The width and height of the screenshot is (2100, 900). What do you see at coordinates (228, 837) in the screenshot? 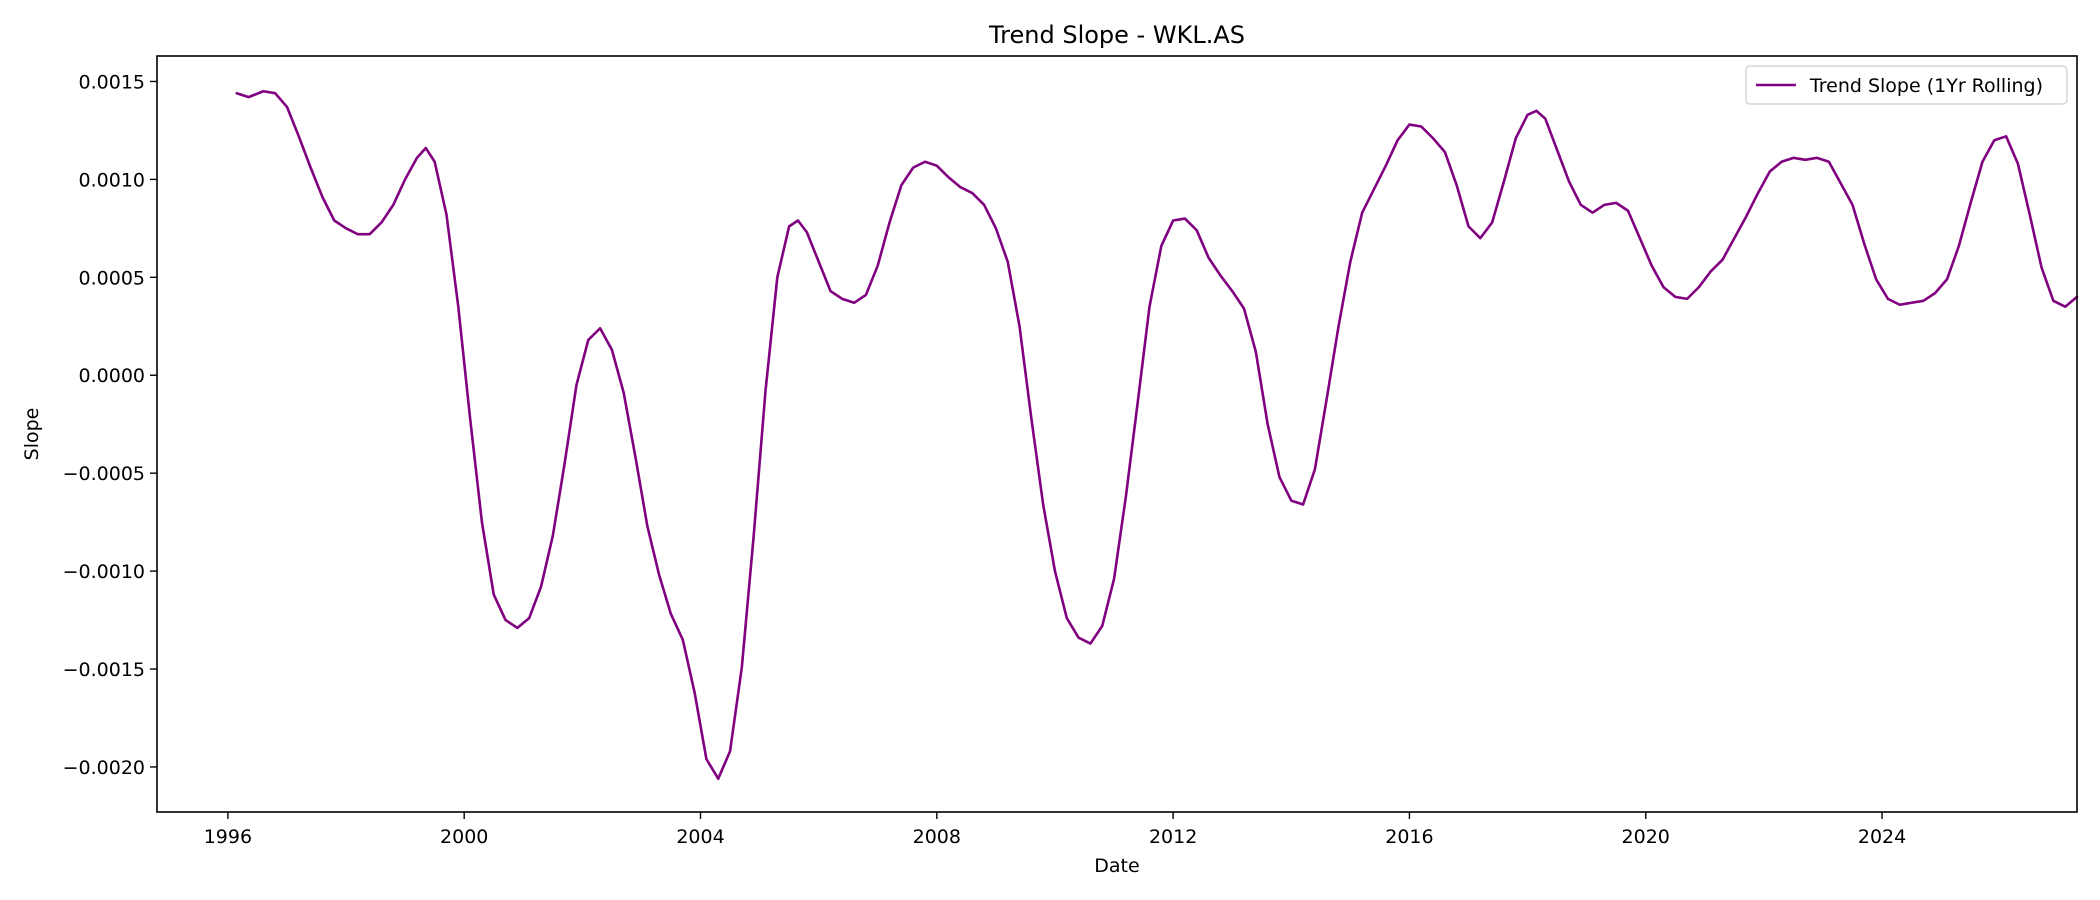
I see `x-tick-label: 1996` at bounding box center [228, 837].